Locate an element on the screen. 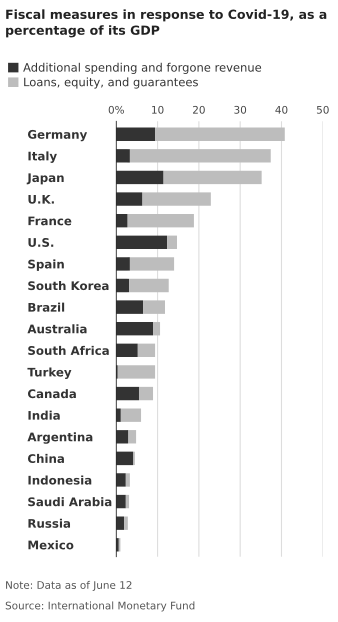 Image resolution: width=338 pixels, height=622 pixels. y-tick-label: China is located at coordinates (46, 459).